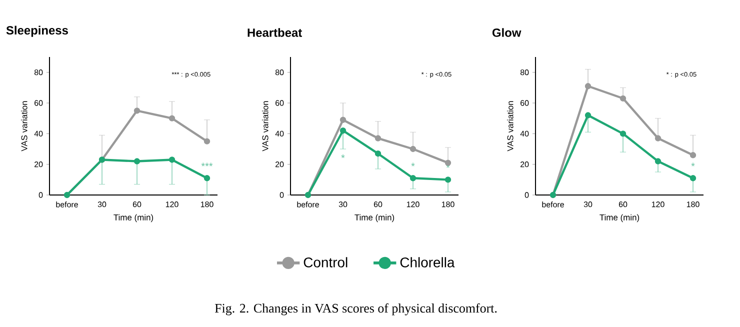 The height and width of the screenshot is (327, 740). What do you see at coordinates (37, 31) in the screenshot?
I see `chart-title: Sleepiness` at bounding box center [37, 31].